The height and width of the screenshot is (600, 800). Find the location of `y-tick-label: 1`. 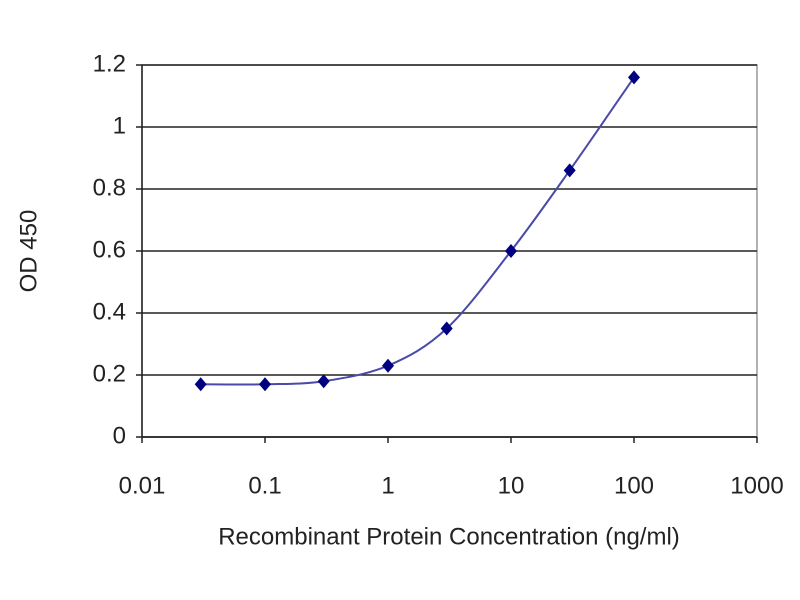

y-tick-label: 1 is located at coordinates (119, 125).